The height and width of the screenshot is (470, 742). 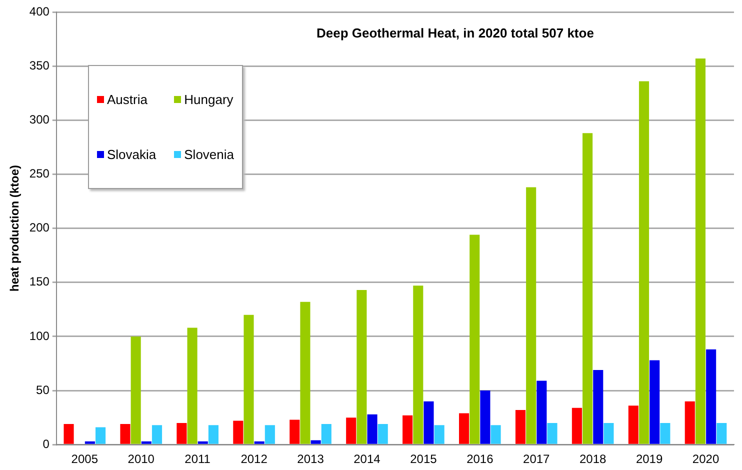 What do you see at coordinates (39, 227) in the screenshot?
I see `y-tick-label: 200` at bounding box center [39, 227].